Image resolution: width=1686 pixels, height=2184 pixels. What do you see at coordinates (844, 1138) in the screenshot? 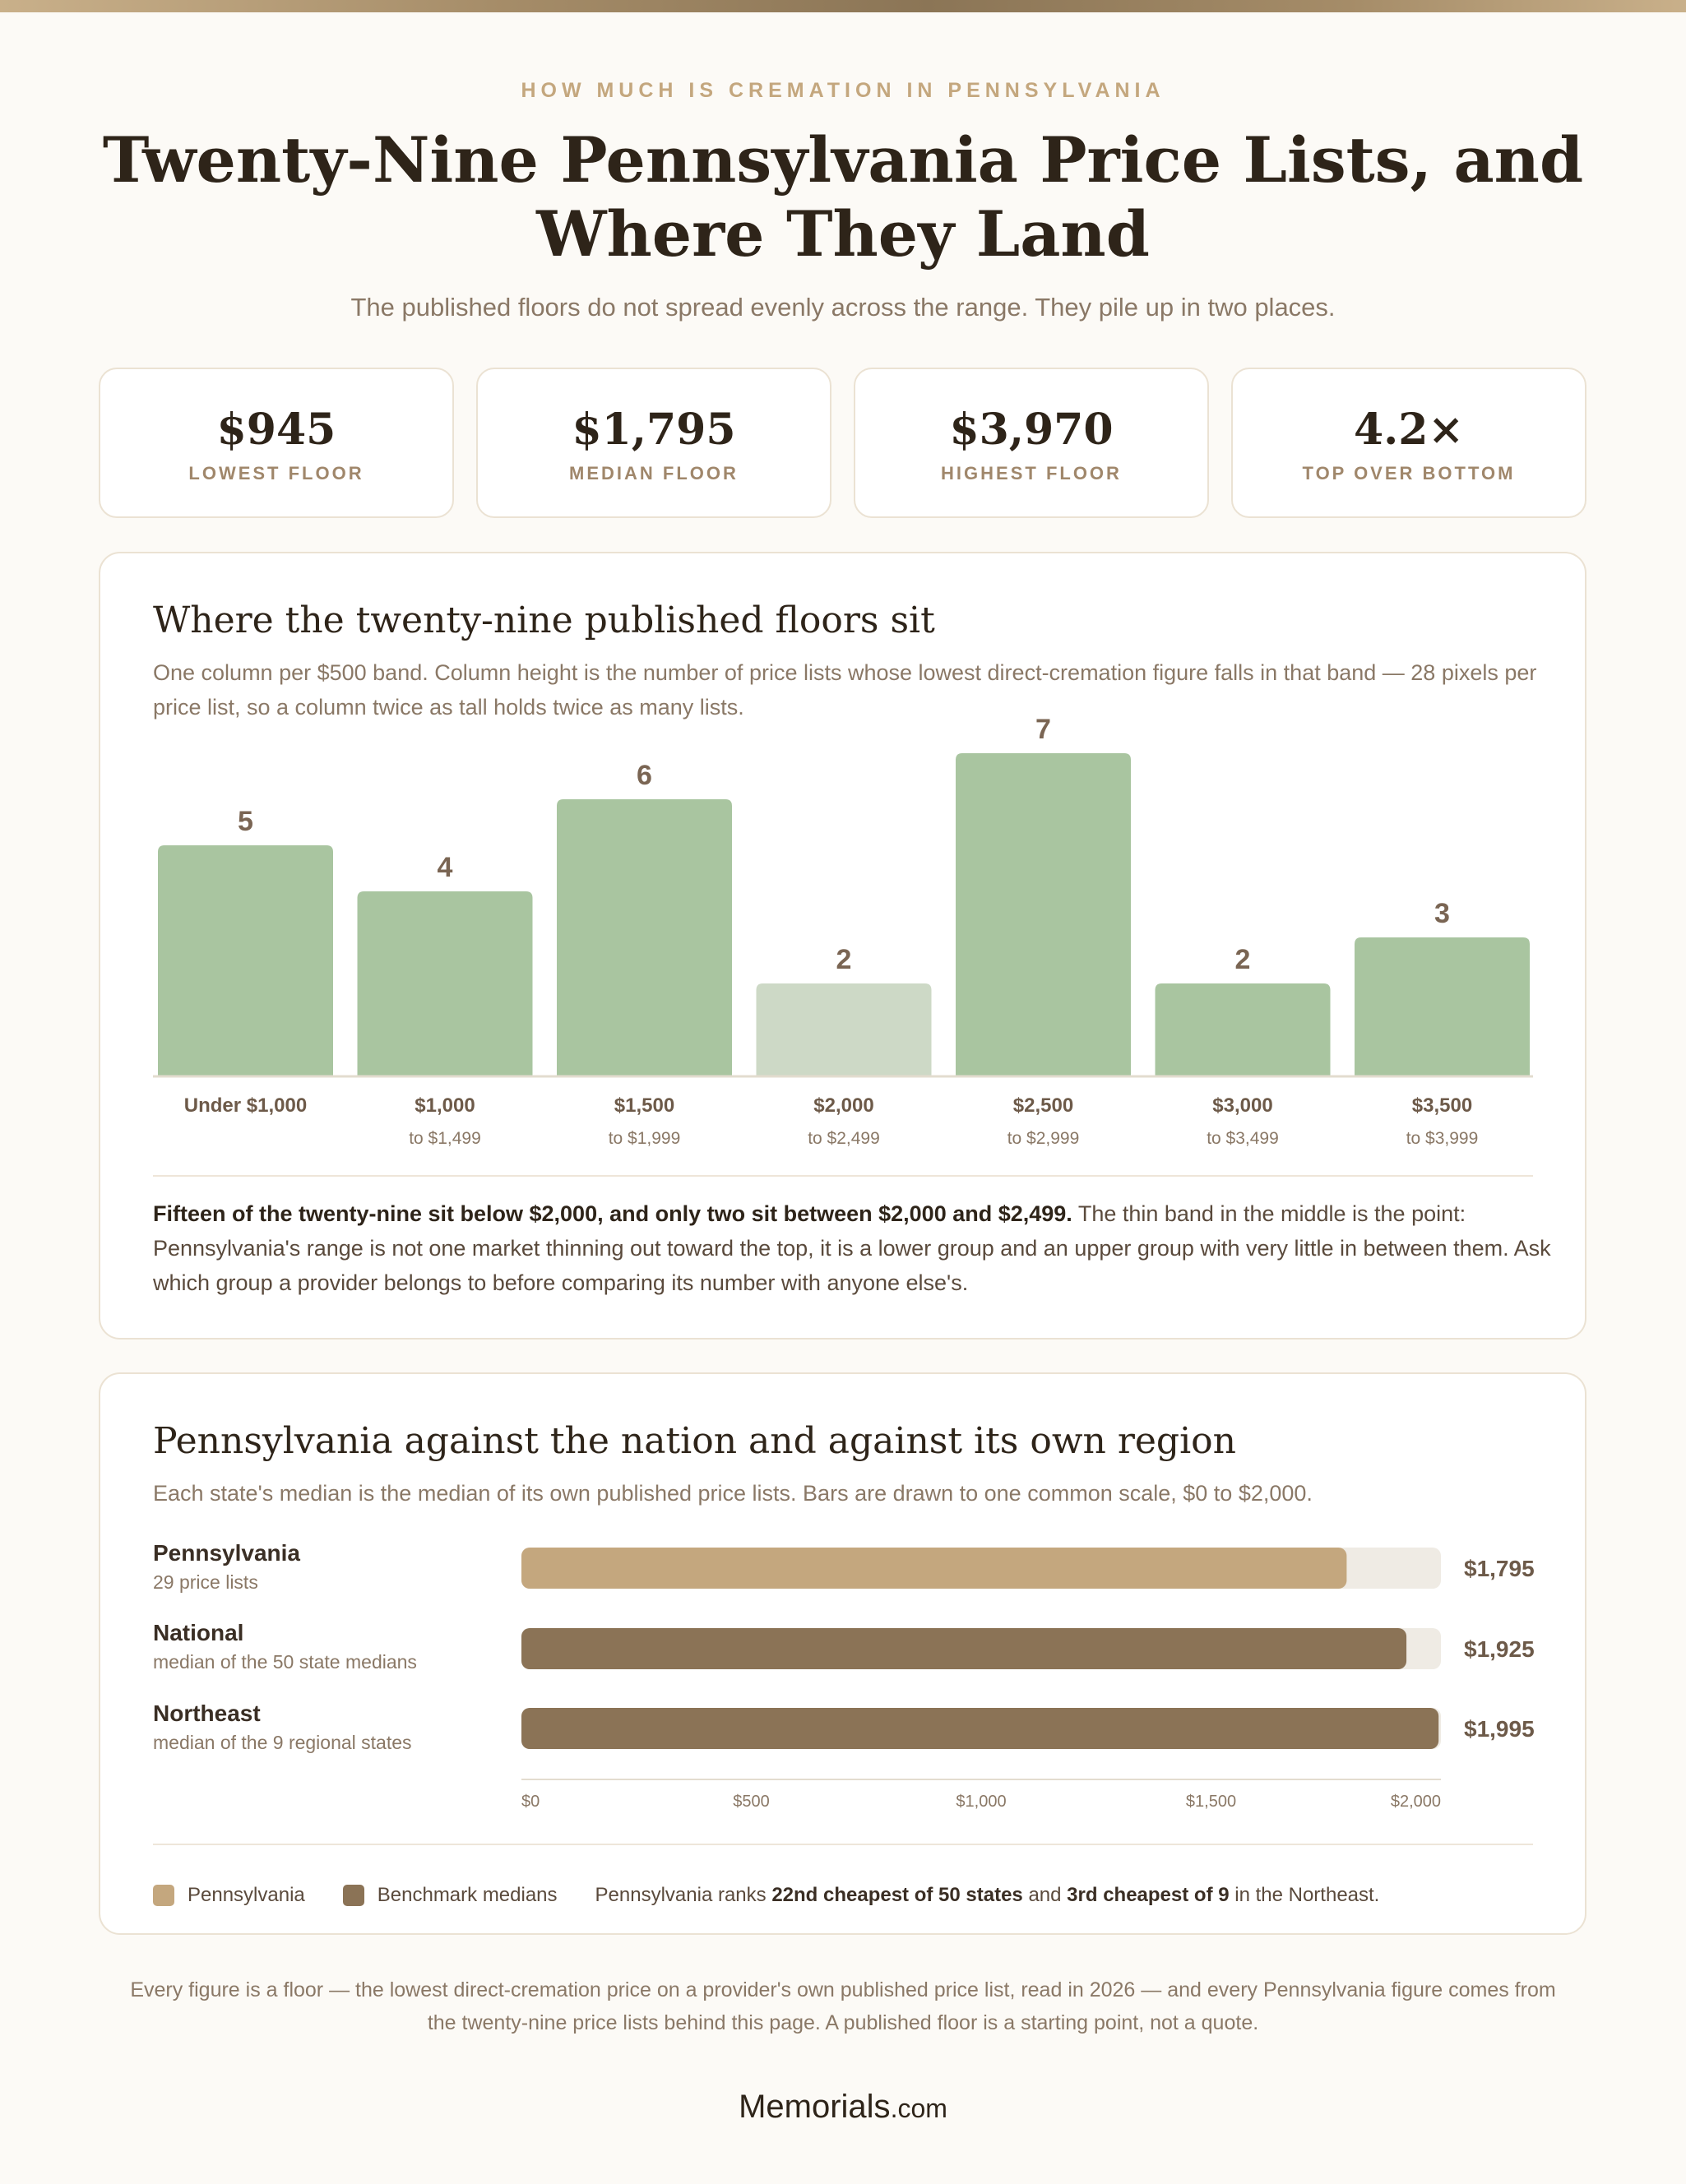
I see `category-sublabel: to $2,499` at bounding box center [844, 1138].